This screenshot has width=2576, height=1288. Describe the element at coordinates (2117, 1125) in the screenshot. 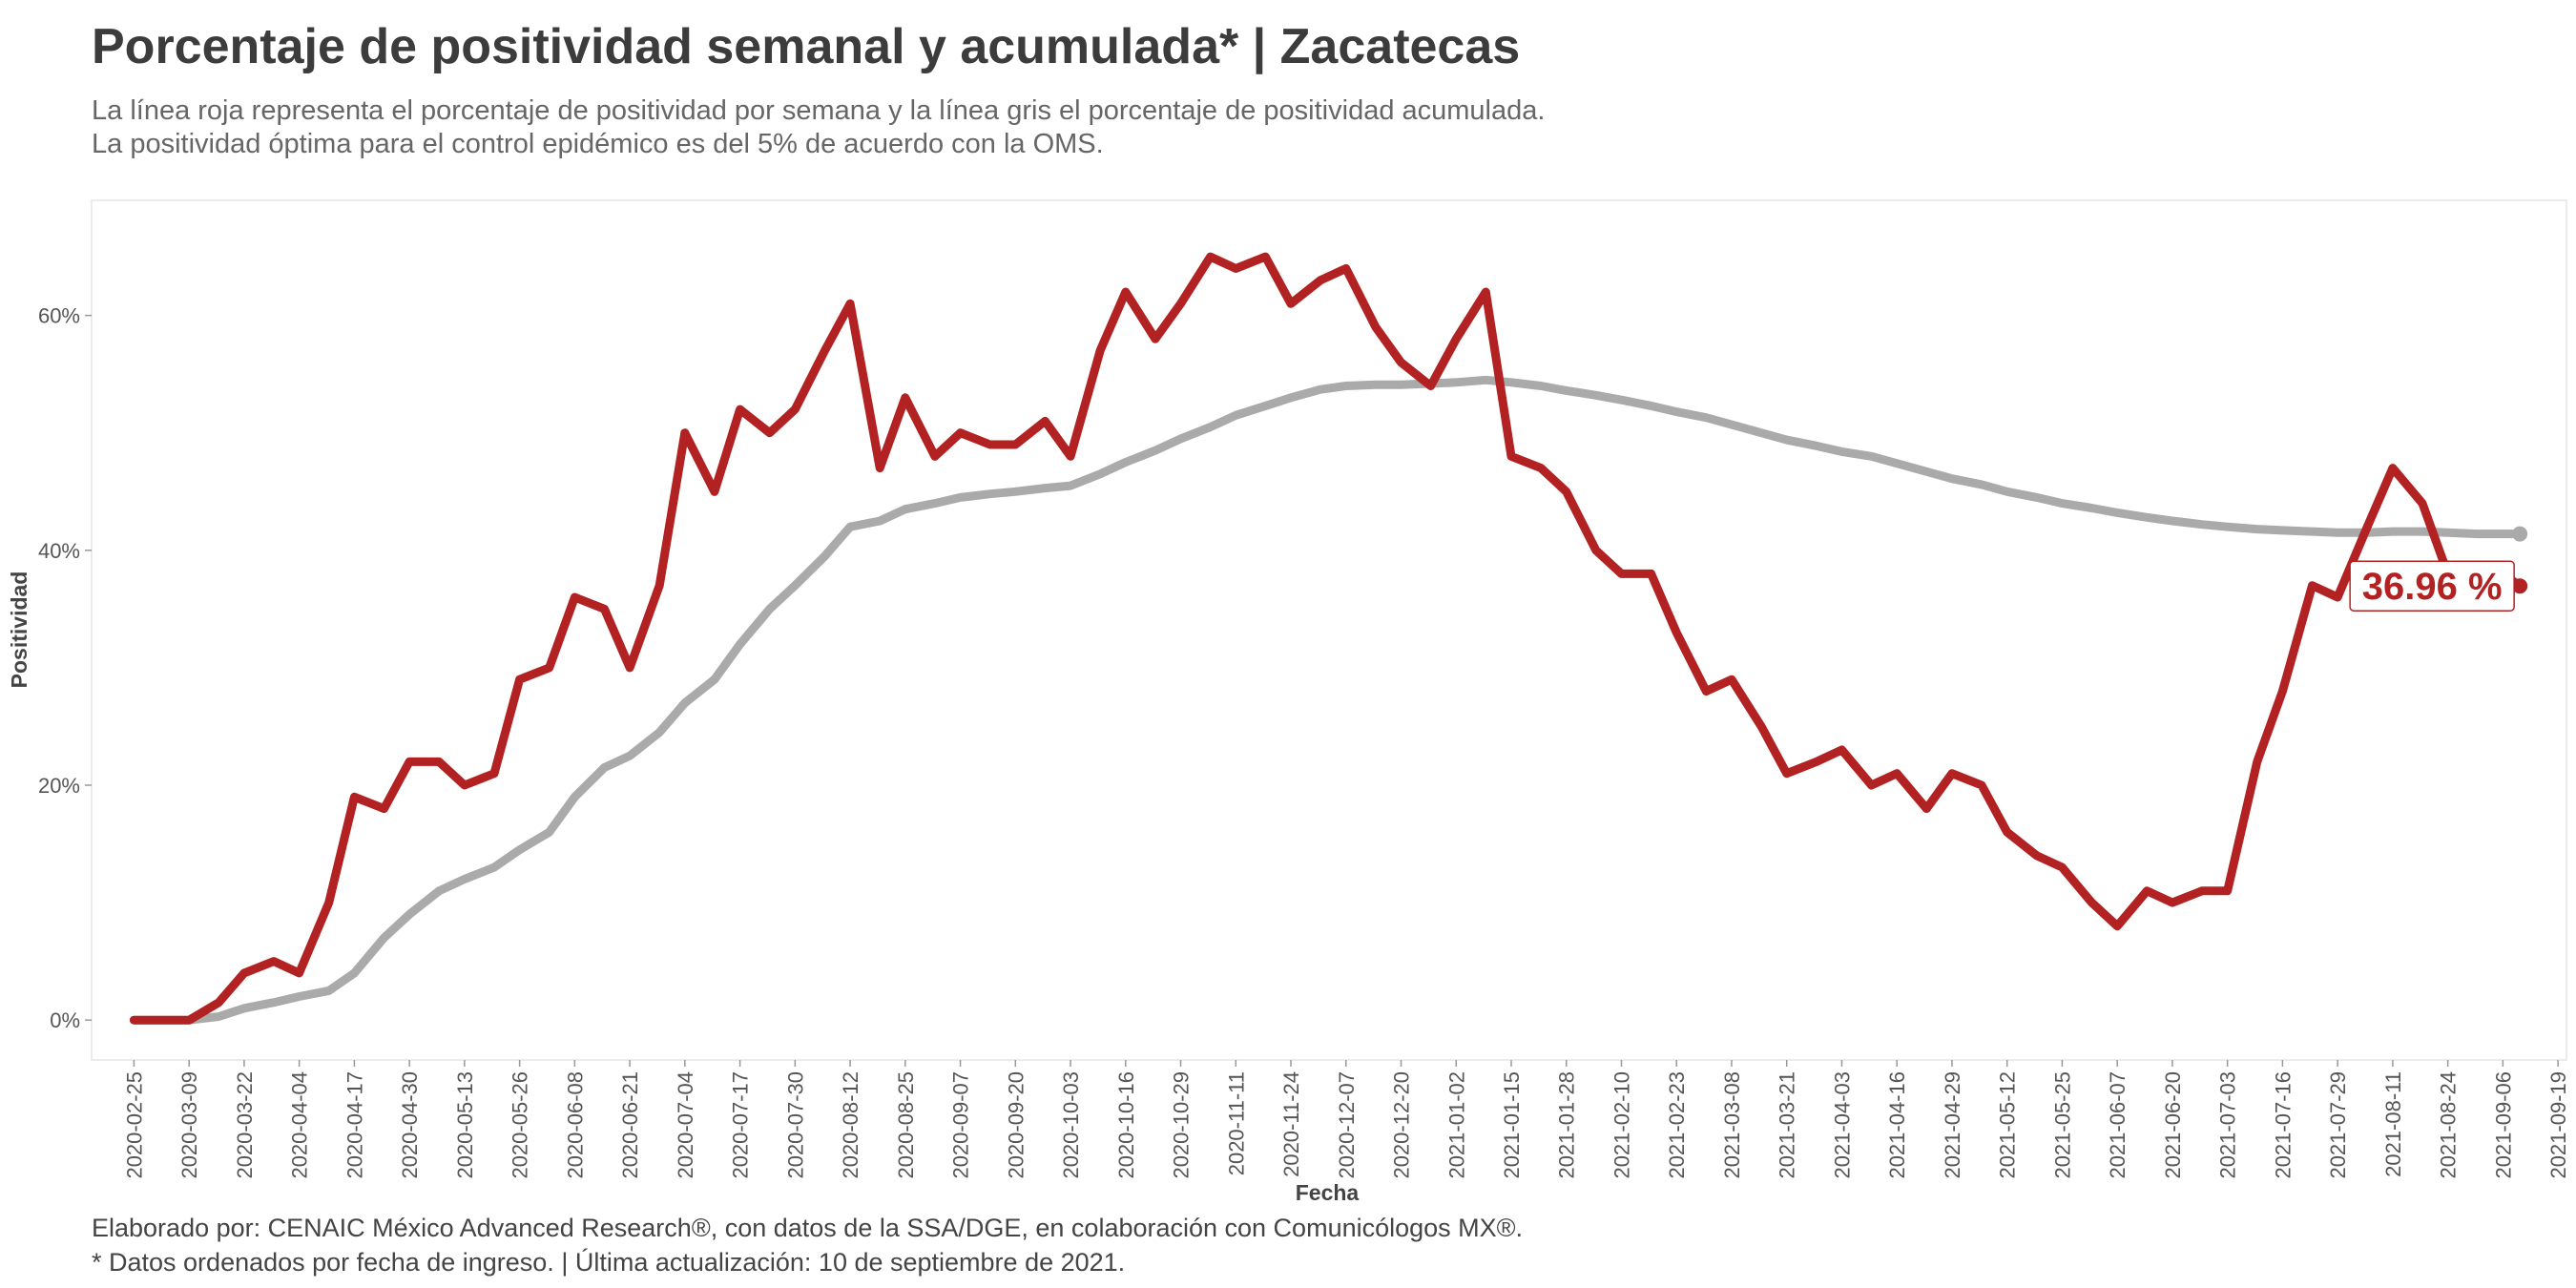

I see `x-tick-label: 2021-06-07` at that location.